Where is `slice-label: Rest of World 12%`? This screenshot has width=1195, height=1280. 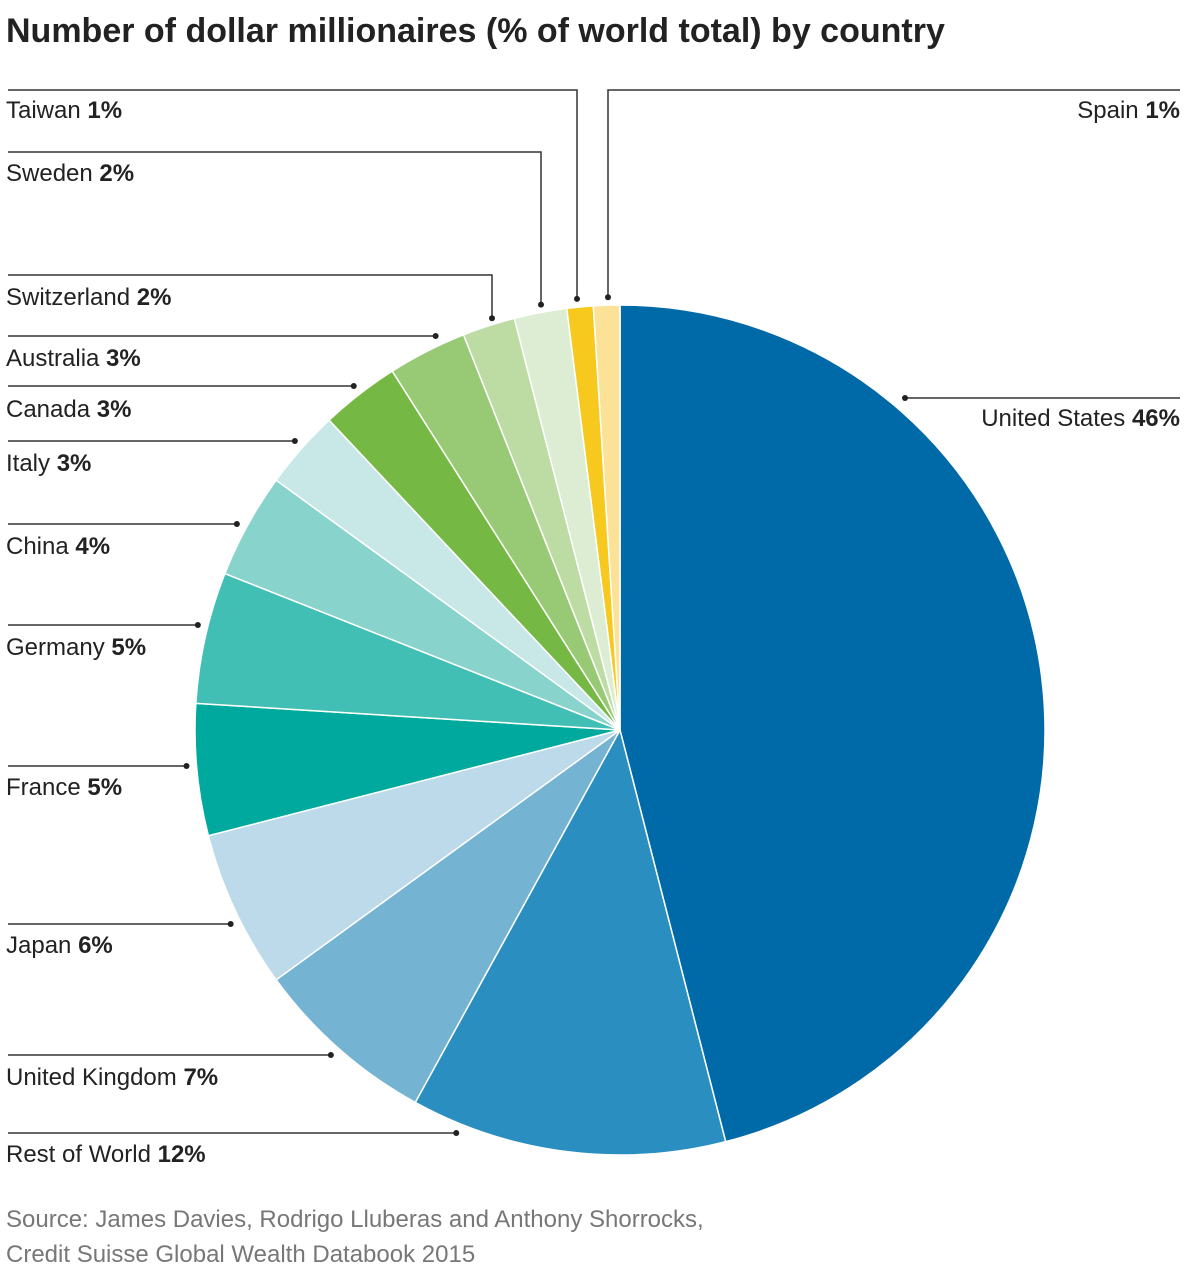 slice-label: Rest of World 12% is located at coordinates (106, 1154).